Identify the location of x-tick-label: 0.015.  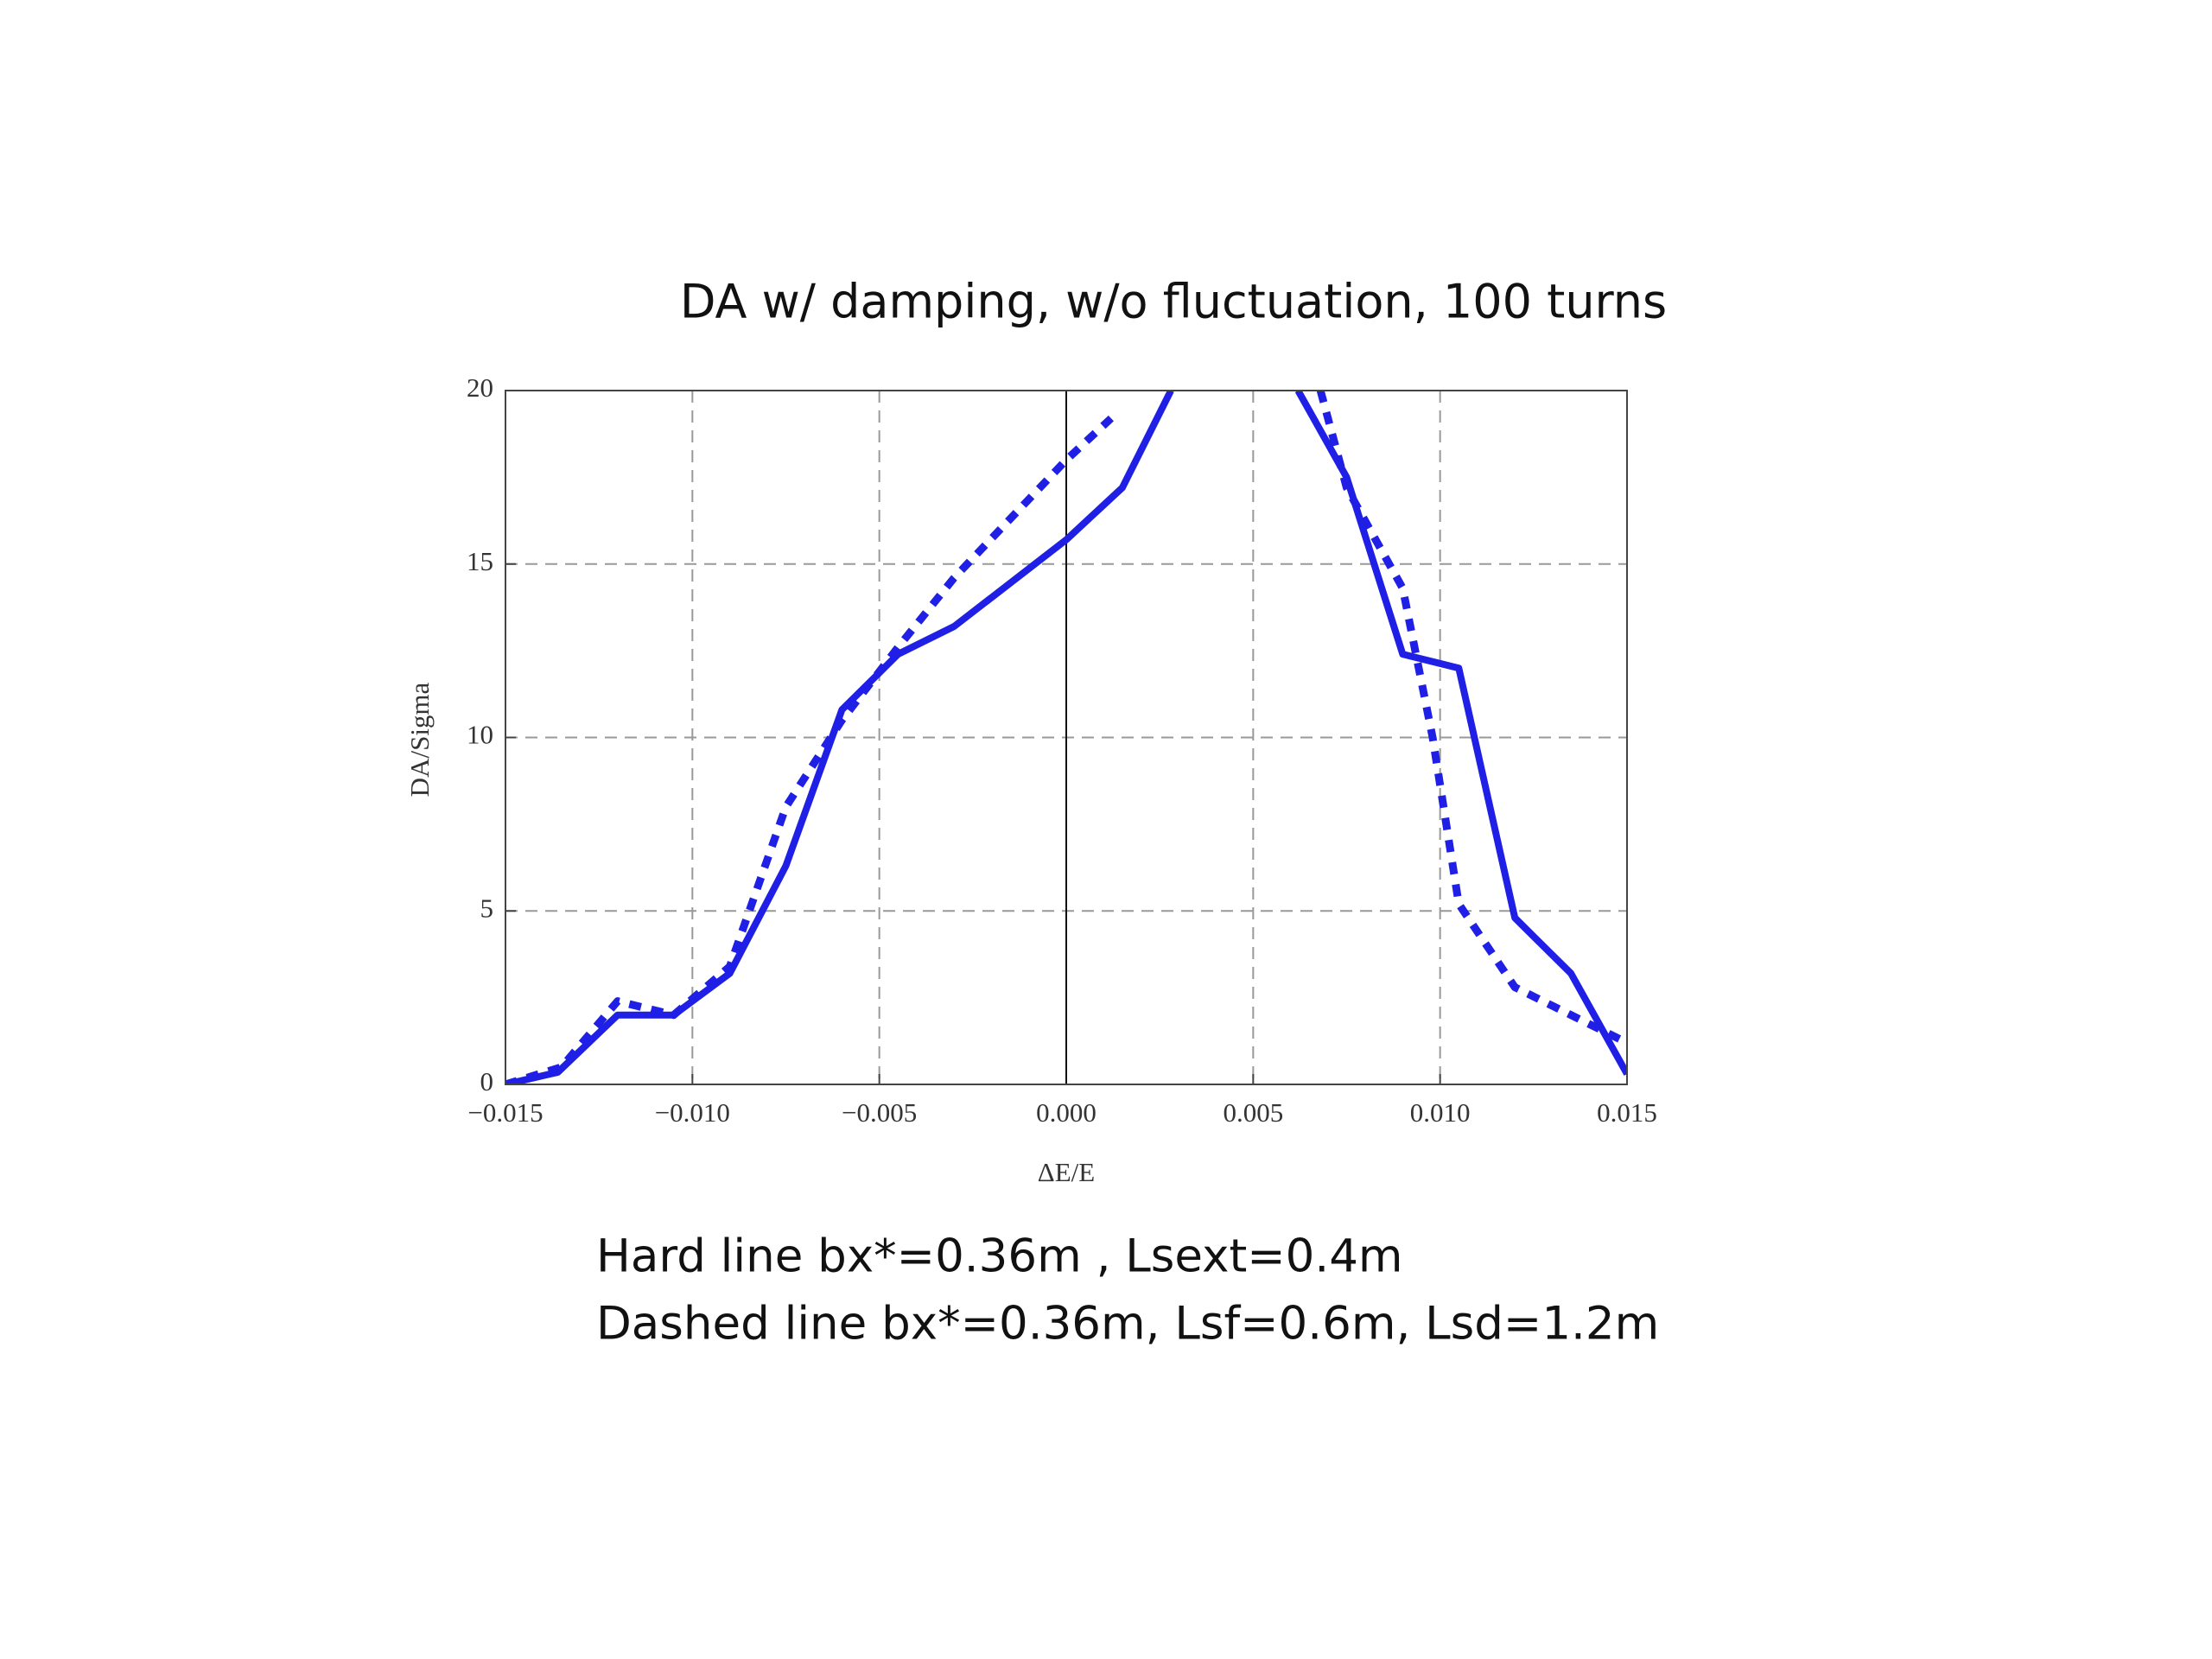
(1627, 1112).